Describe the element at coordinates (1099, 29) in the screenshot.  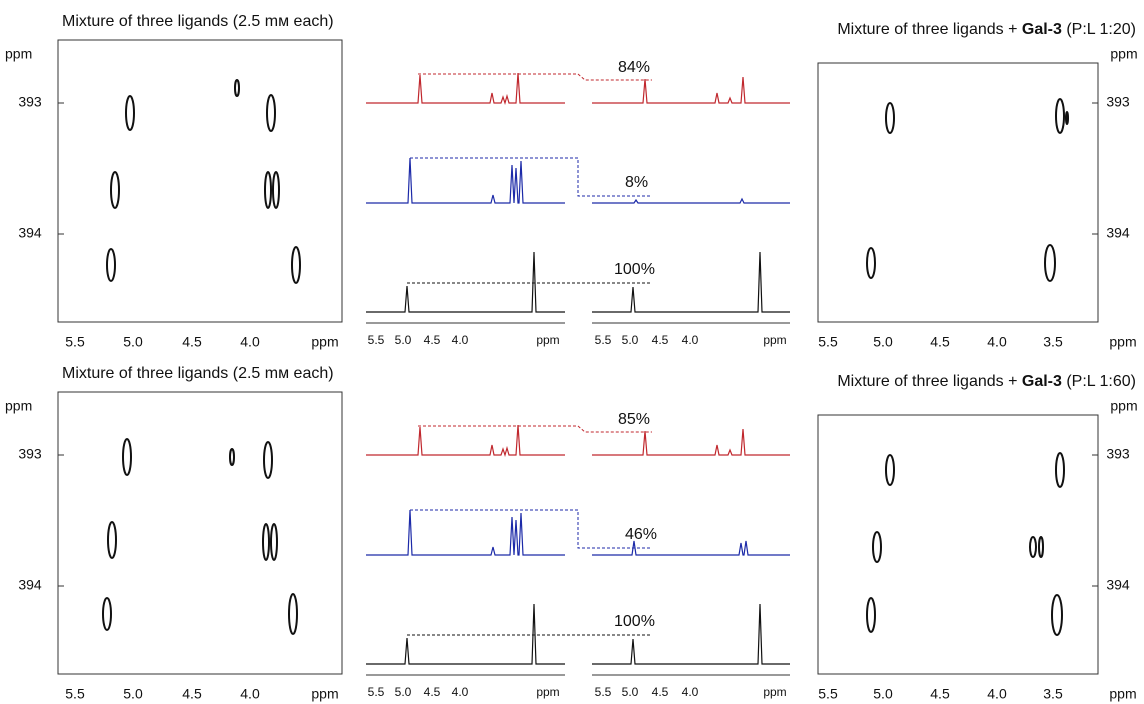
I see `title-text: (P:L 1:20)` at that location.